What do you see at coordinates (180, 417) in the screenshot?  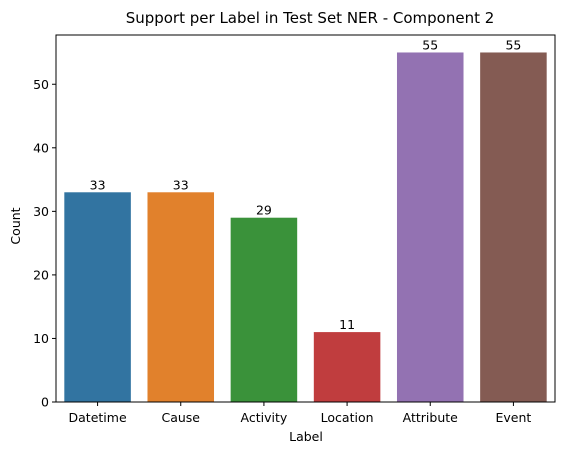 I see `x-tick-label-cause: Cause` at bounding box center [180, 417].